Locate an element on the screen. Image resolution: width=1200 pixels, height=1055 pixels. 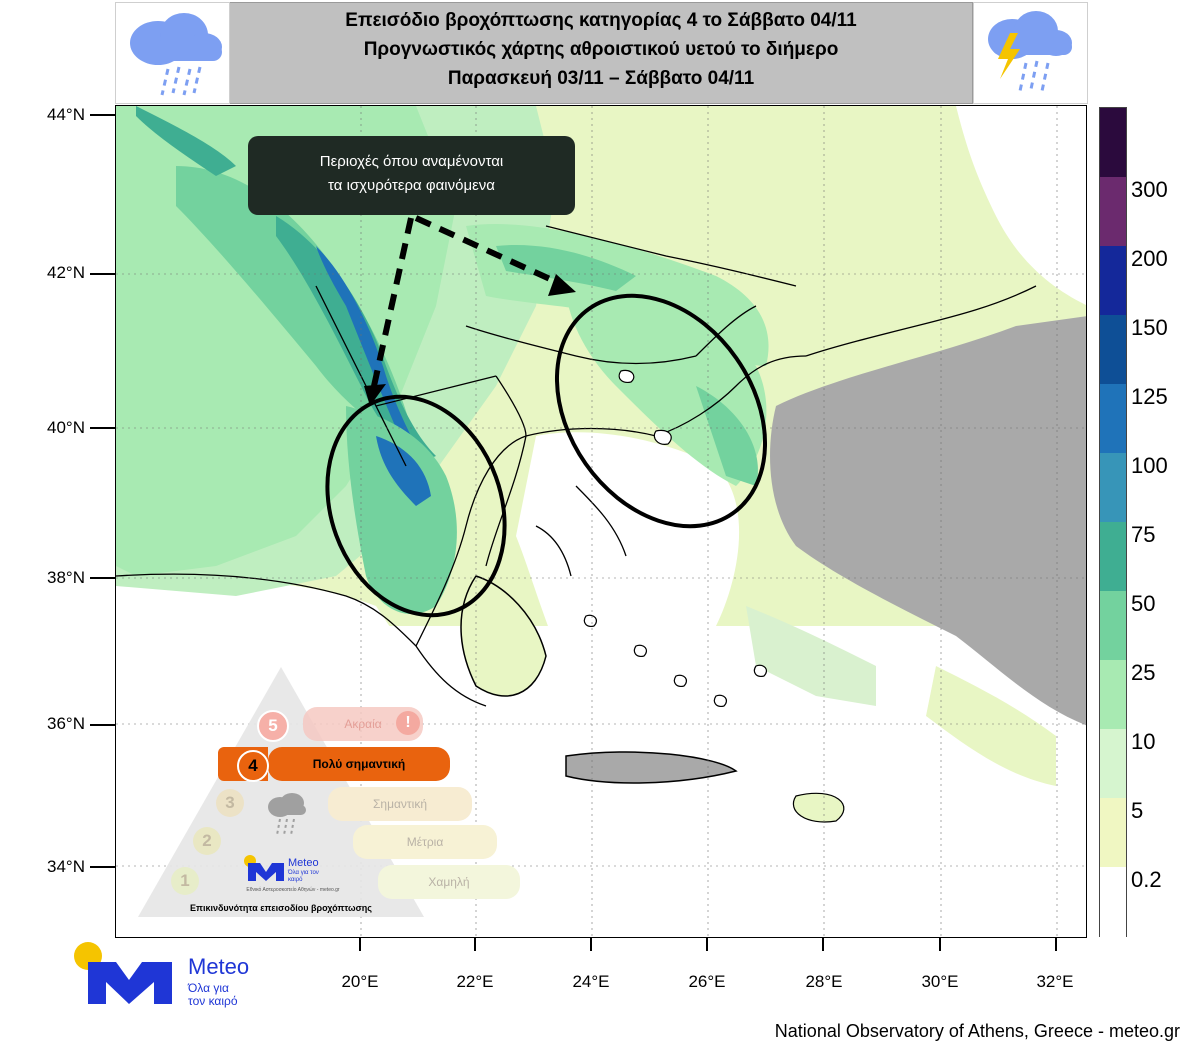
callout-arrow-east is located at coordinates (488, 251).